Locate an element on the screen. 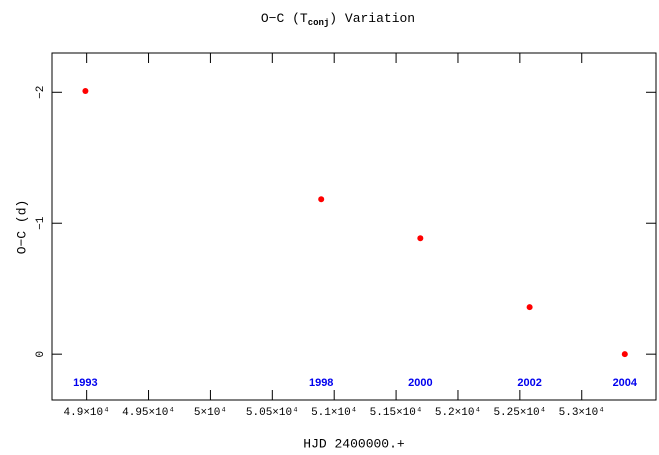 The image size is (659, 455). chart-title: O−C (Tconj) Variation is located at coordinates (338, 19).